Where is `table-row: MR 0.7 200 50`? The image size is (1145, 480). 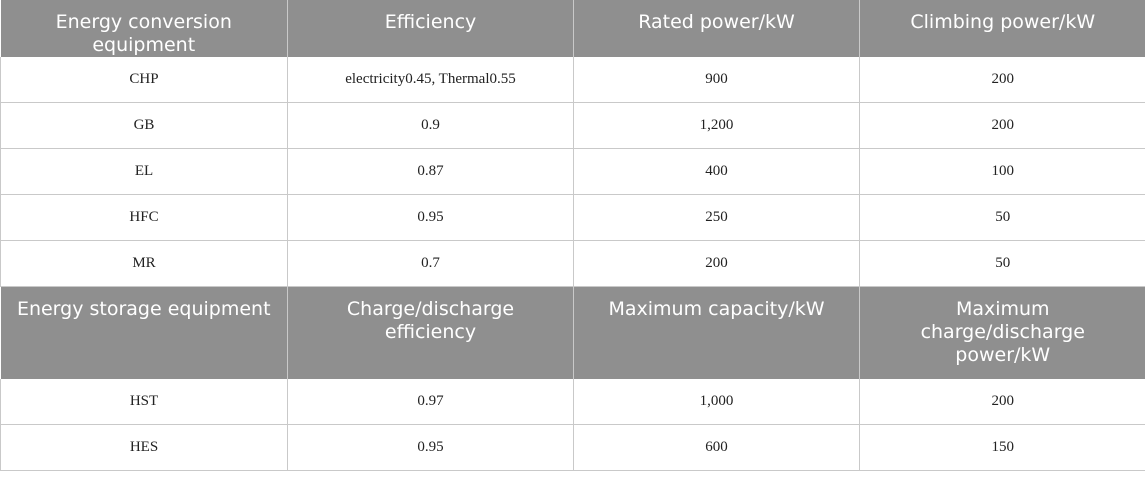
table-row: MR 0.7 200 50 is located at coordinates (572, 263).